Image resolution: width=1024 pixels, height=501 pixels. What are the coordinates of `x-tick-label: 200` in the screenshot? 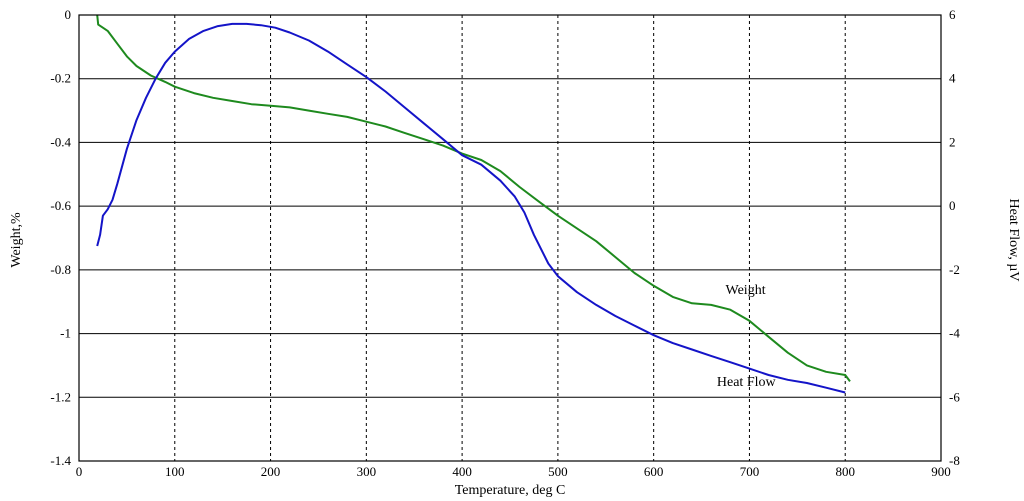 It's located at (271, 471).